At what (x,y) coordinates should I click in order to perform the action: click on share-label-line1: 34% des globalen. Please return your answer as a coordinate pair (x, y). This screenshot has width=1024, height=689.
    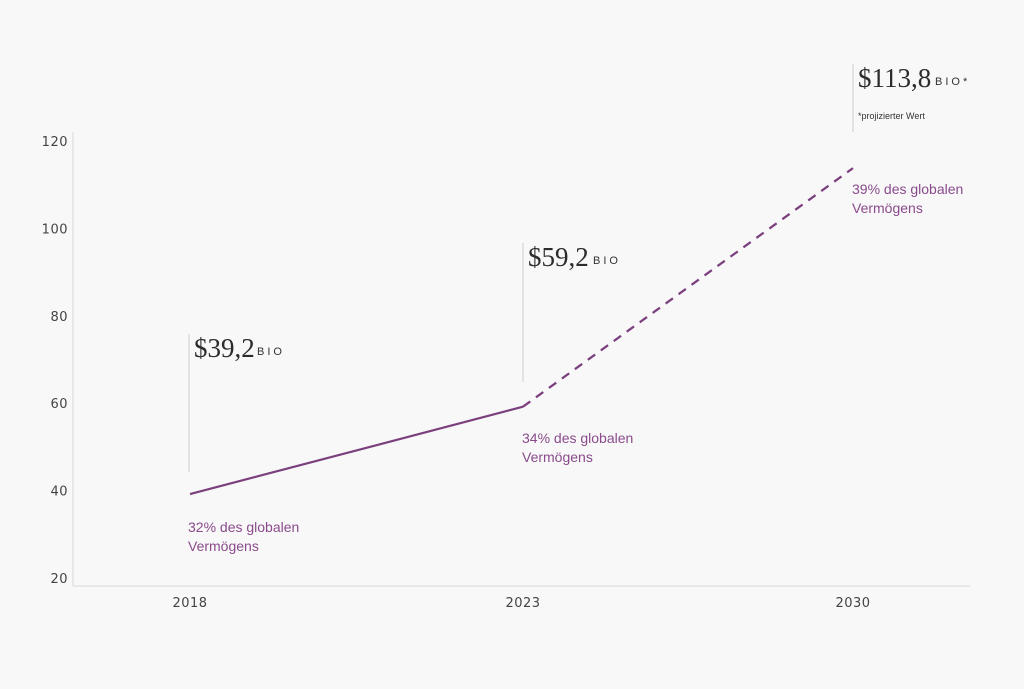
    Looking at the image, I should click on (577, 438).